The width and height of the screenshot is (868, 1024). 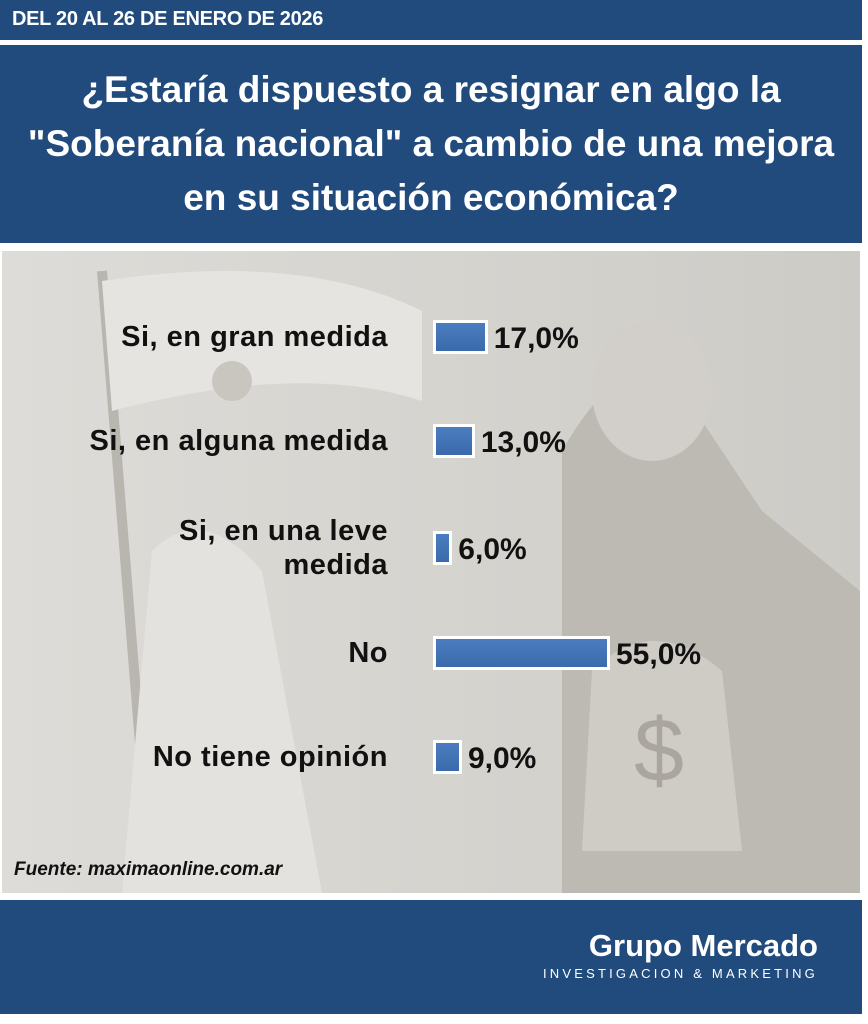 I want to click on footer: Grupo Mercado INVESTIGACION & MARKETING, so click(x=431, y=957).